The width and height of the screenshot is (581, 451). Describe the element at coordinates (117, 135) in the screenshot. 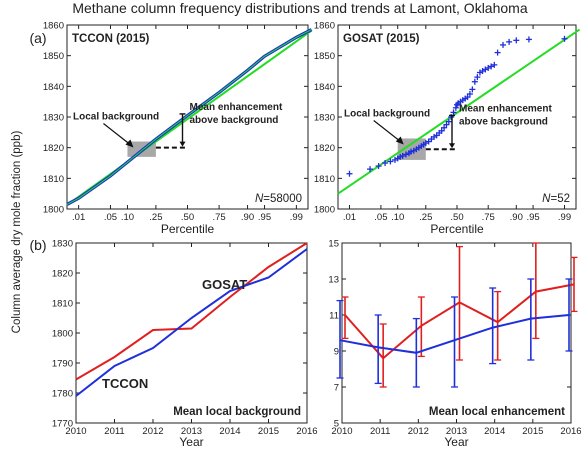

I see `tccon-background-arrow` at that location.